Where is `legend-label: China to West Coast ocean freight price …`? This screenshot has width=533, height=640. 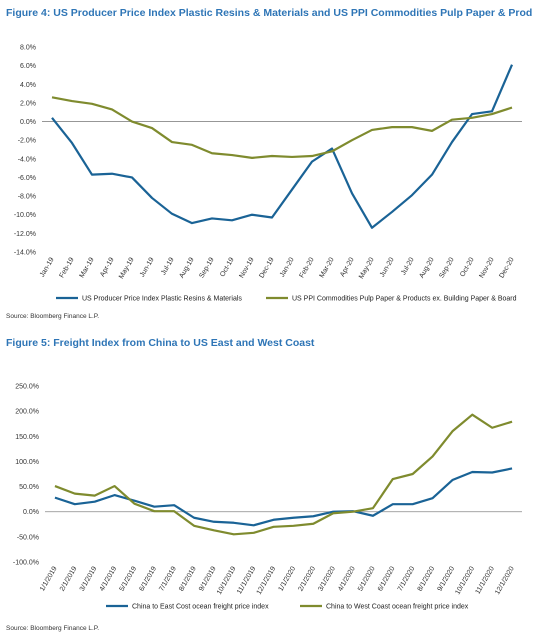 legend-label: China to West Coast ocean freight price … is located at coordinates (397, 607).